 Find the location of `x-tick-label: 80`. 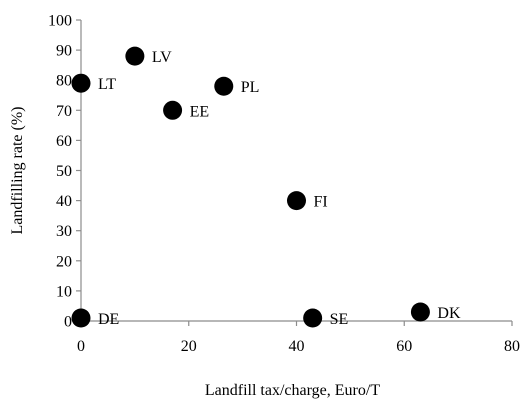

x-tick-label: 80 is located at coordinates (512, 346).